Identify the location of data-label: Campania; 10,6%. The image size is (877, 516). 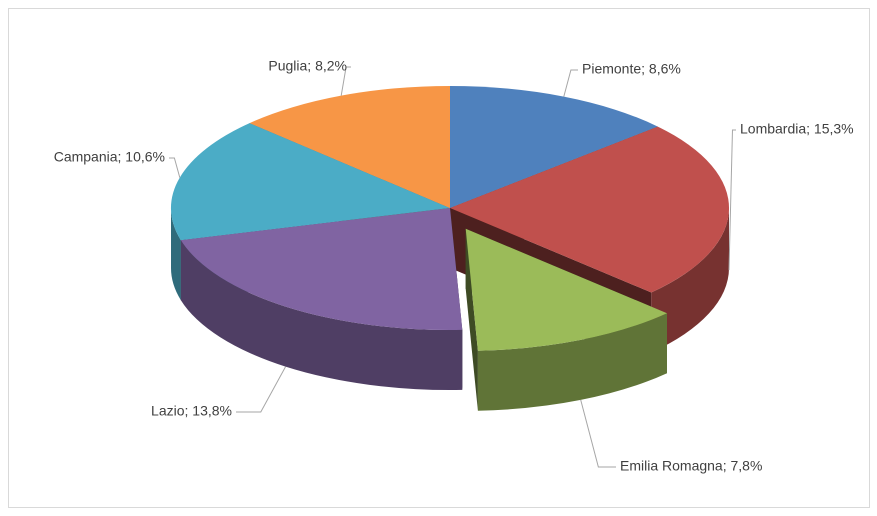
(109, 157).